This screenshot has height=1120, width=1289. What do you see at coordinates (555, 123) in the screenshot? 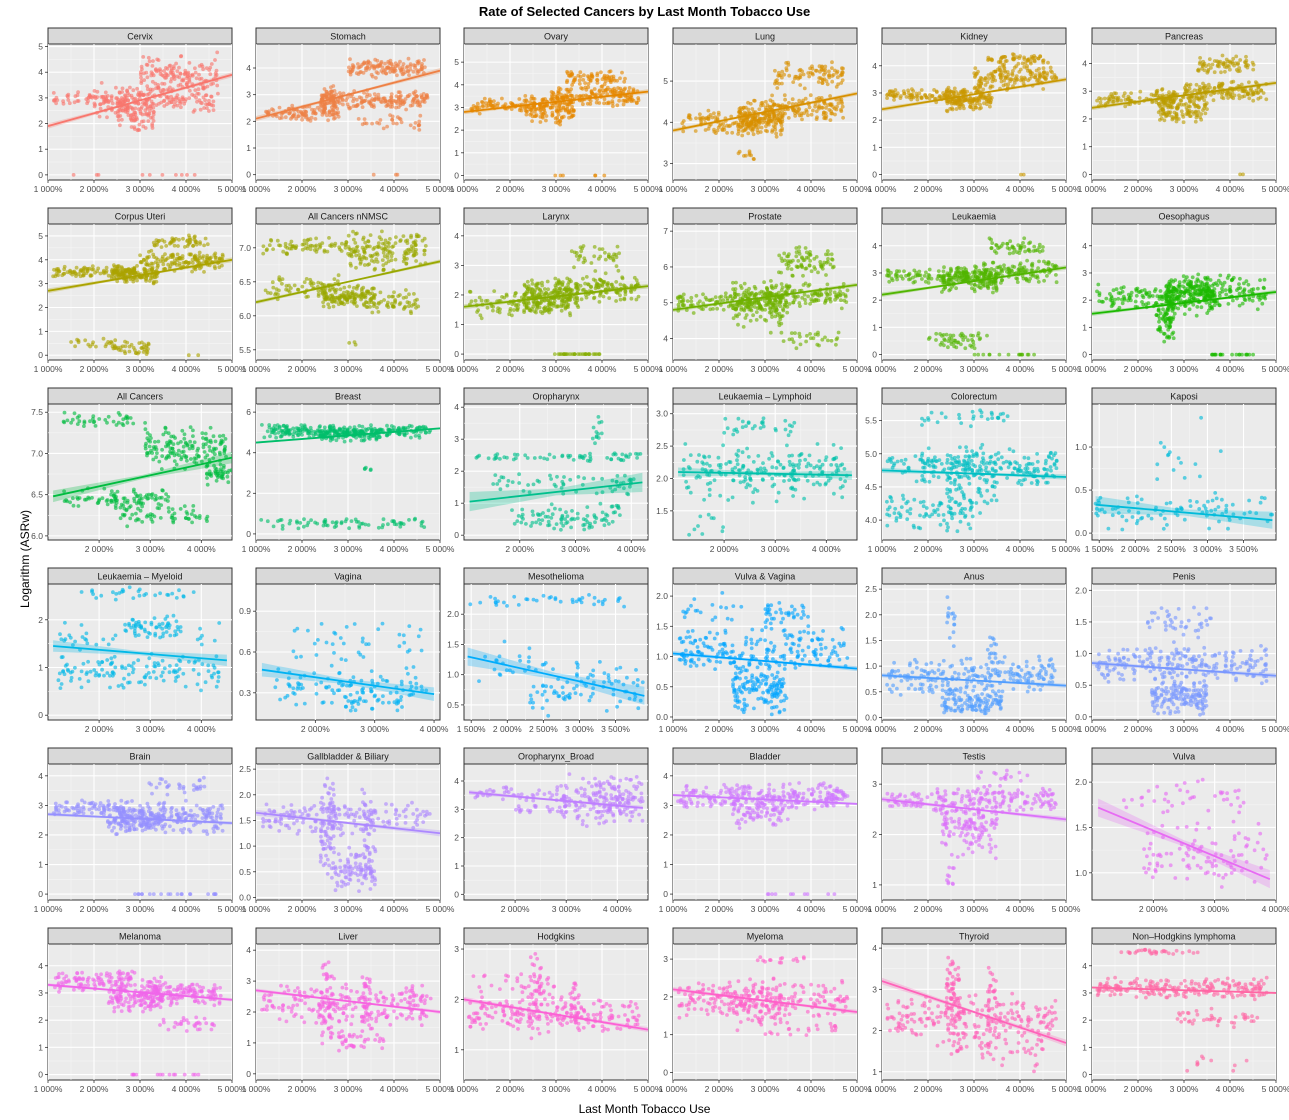
I see `data-points` at bounding box center [555, 123].